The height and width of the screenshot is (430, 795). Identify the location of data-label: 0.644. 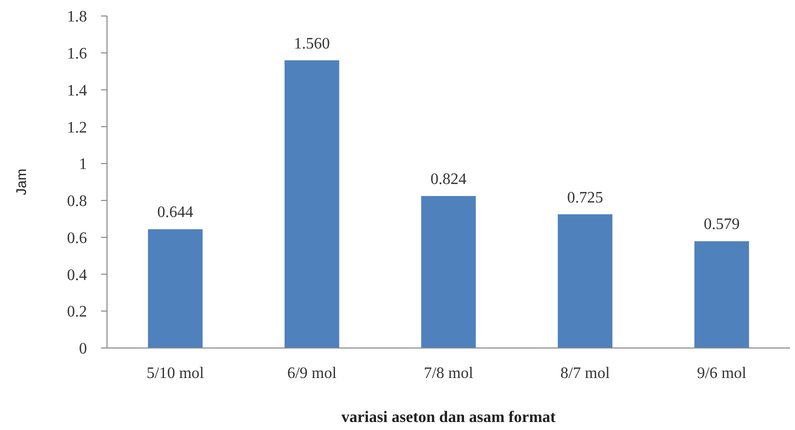
(175, 213).